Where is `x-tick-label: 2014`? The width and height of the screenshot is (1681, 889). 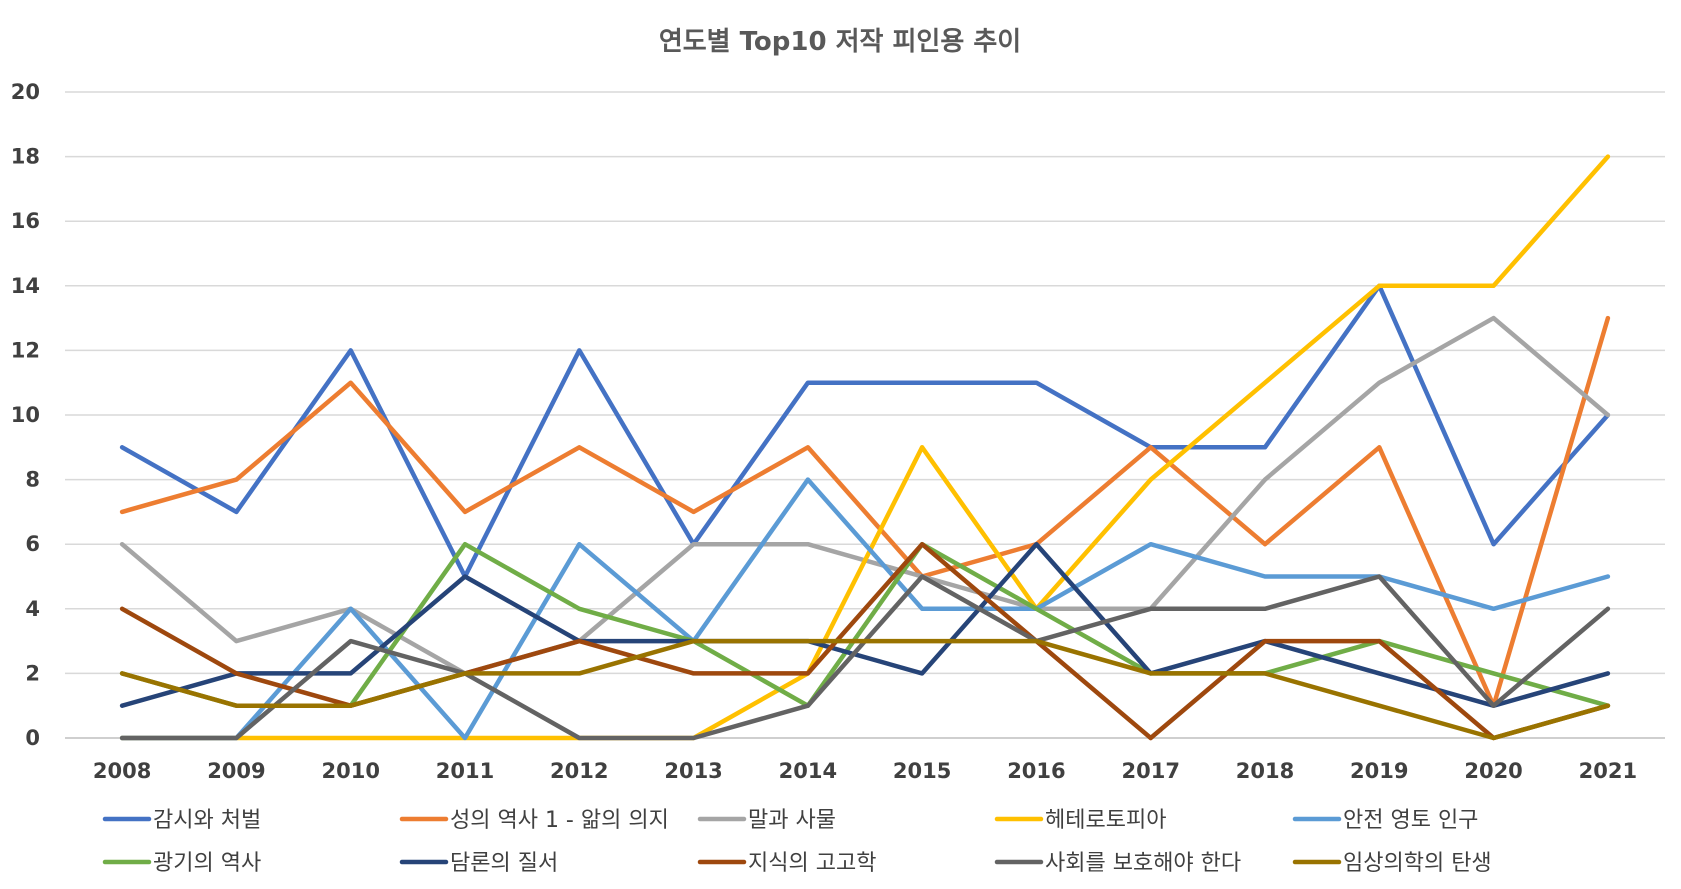
x-tick-label: 2014 is located at coordinates (808, 771).